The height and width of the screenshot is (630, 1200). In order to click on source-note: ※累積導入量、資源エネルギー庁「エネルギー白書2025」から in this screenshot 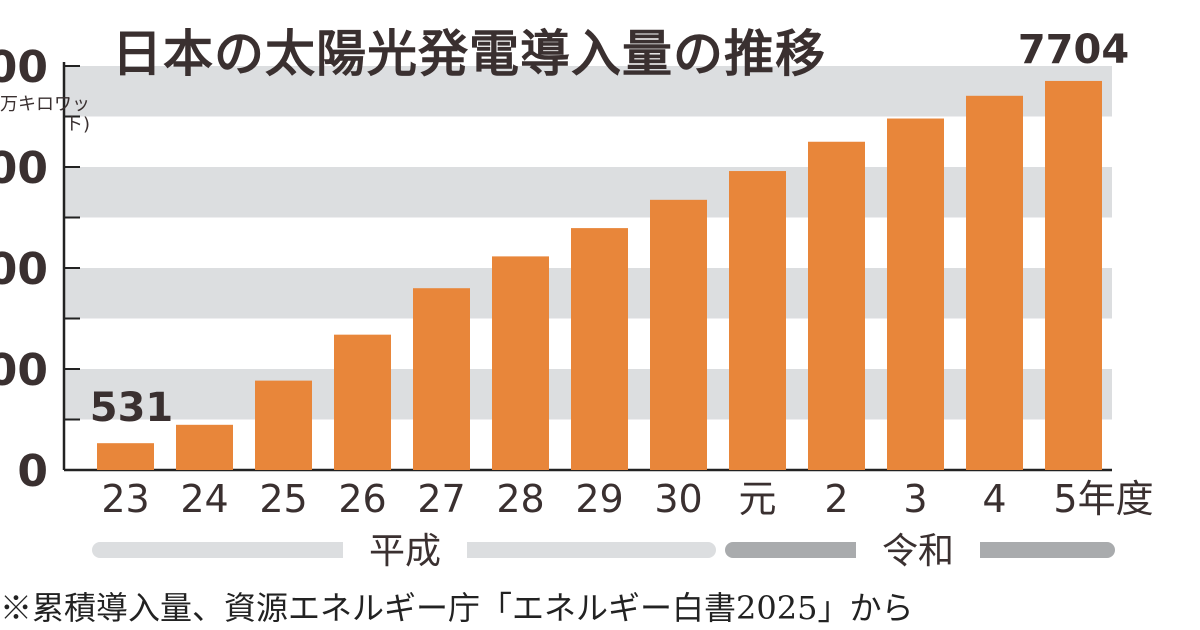, I will do `click(457, 608)`.